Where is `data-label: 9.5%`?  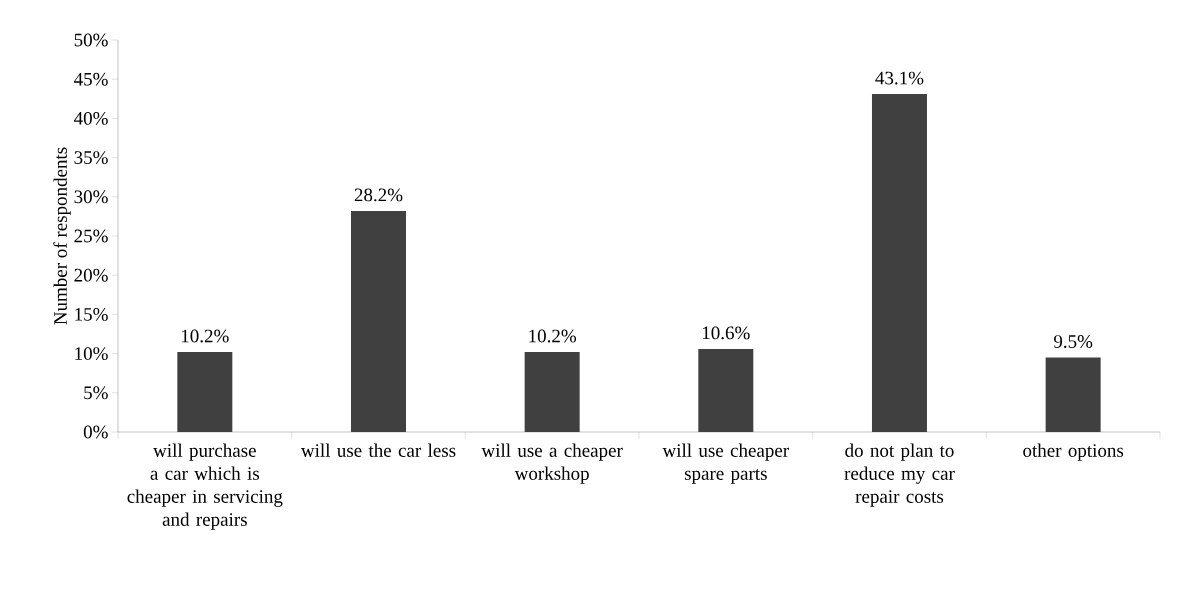 data-label: 9.5% is located at coordinates (1073, 341).